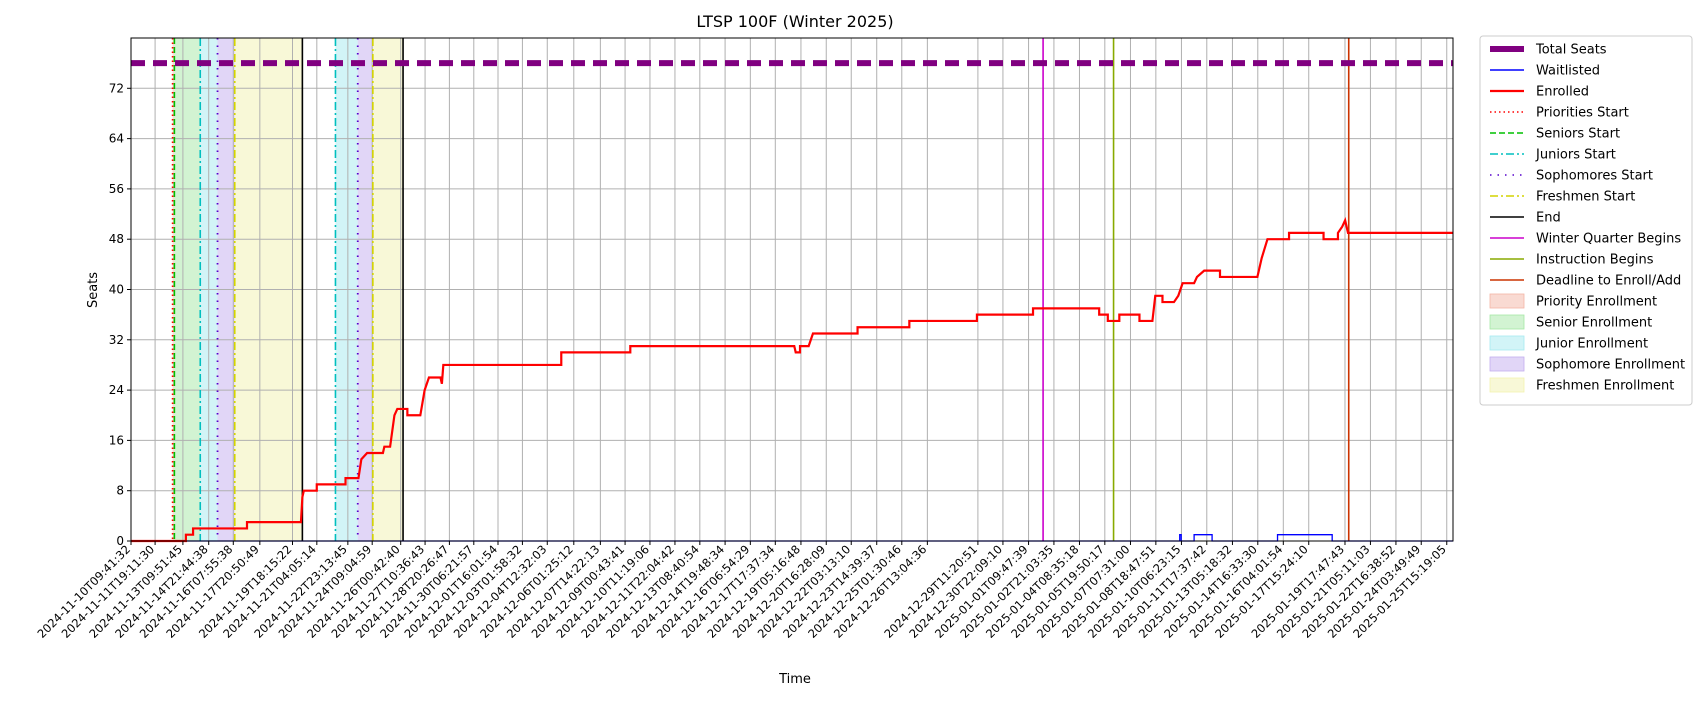 The width and height of the screenshot is (1700, 704). What do you see at coordinates (1610, 365) in the screenshot?
I see `legend-label-15: Sophomore Enrollment` at bounding box center [1610, 365].